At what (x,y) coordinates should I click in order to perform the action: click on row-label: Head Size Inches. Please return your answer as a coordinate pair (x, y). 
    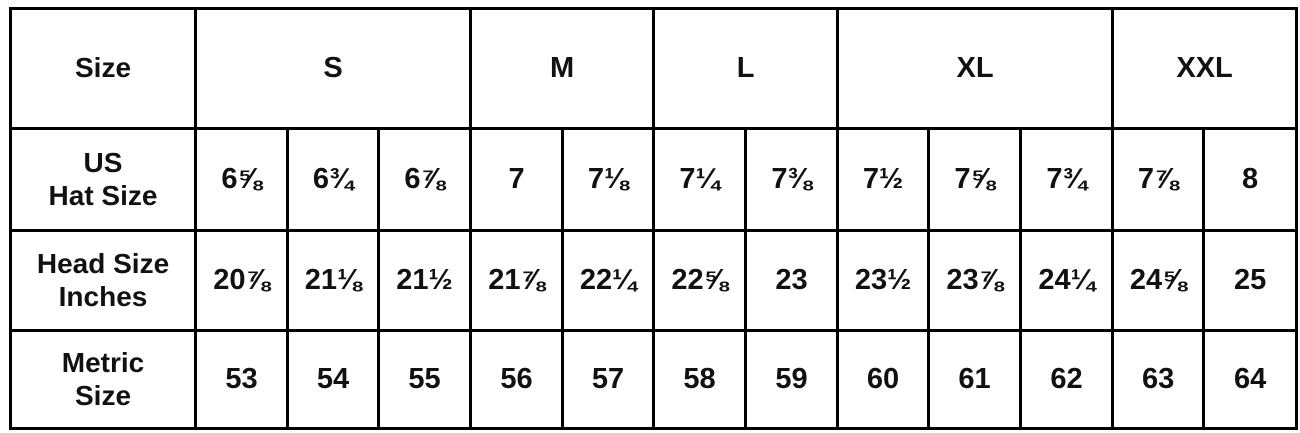
    Looking at the image, I should click on (103, 280).